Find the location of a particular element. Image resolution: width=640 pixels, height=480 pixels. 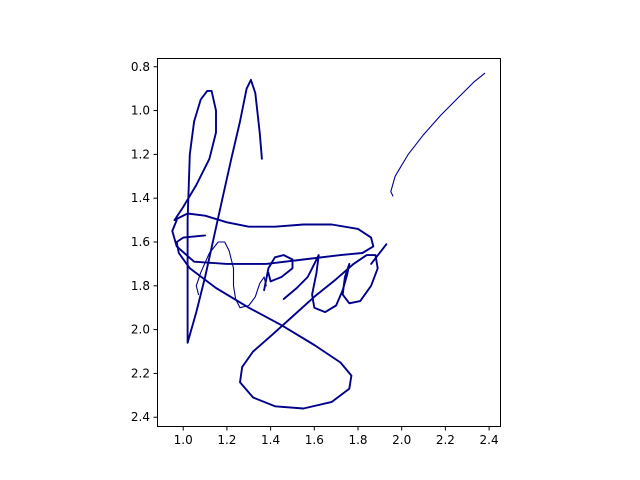

y-tick-label: 1.6 is located at coordinates (140, 242).